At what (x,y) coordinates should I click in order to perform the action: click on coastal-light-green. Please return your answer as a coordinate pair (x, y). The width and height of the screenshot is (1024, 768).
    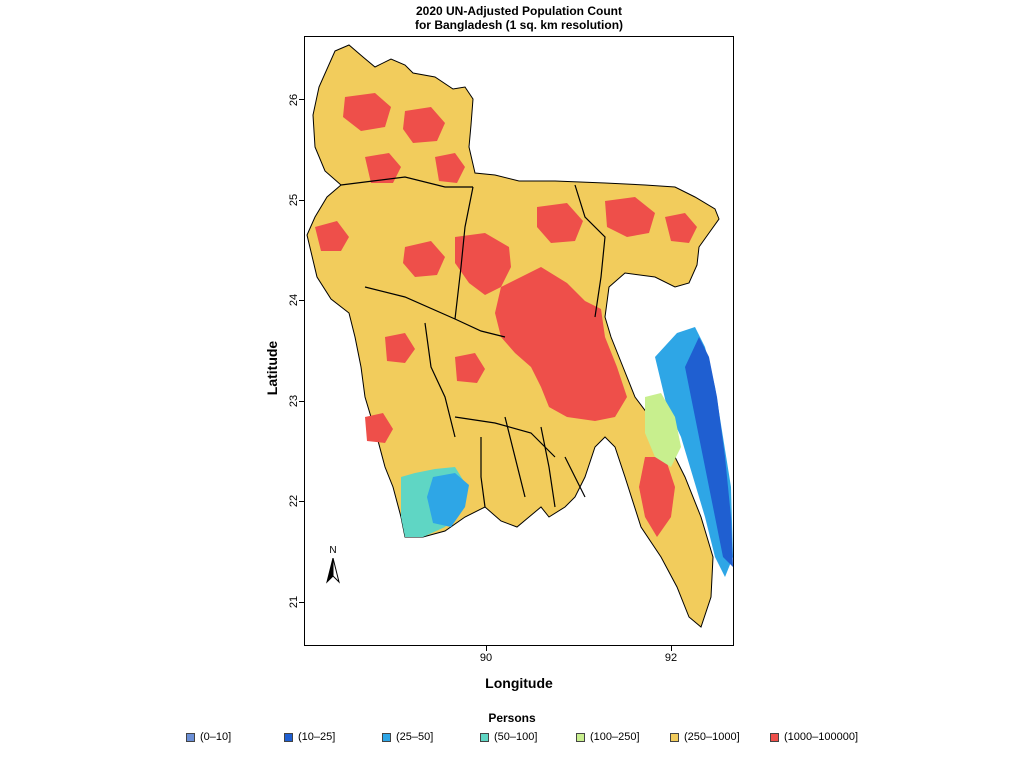
    Looking at the image, I should click on (663, 430).